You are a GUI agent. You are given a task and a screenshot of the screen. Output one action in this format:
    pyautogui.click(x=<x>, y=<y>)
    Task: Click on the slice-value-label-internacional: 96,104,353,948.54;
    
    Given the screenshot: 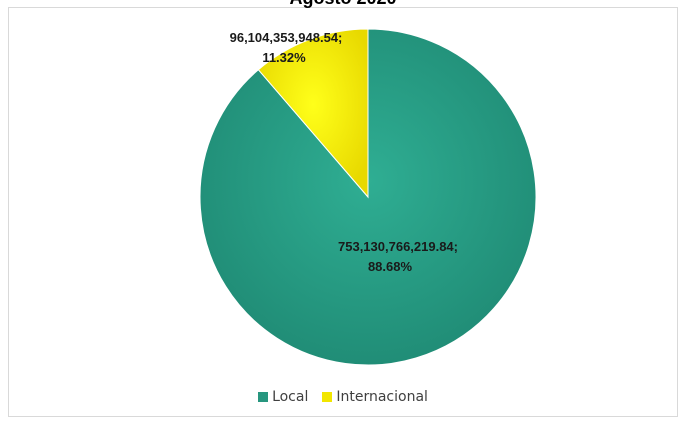 What is the action you would take?
    pyautogui.click(x=286, y=37)
    